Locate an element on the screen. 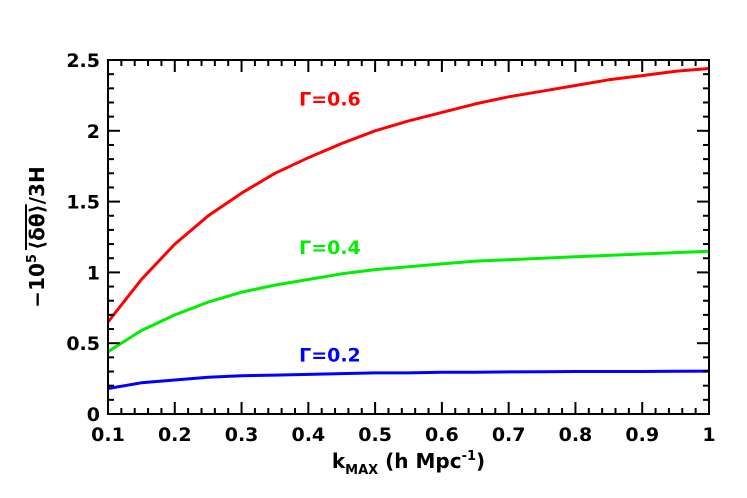  series-labels: Γ=0.6 Γ=0.4 Γ=0.2 is located at coordinates (330, 227).